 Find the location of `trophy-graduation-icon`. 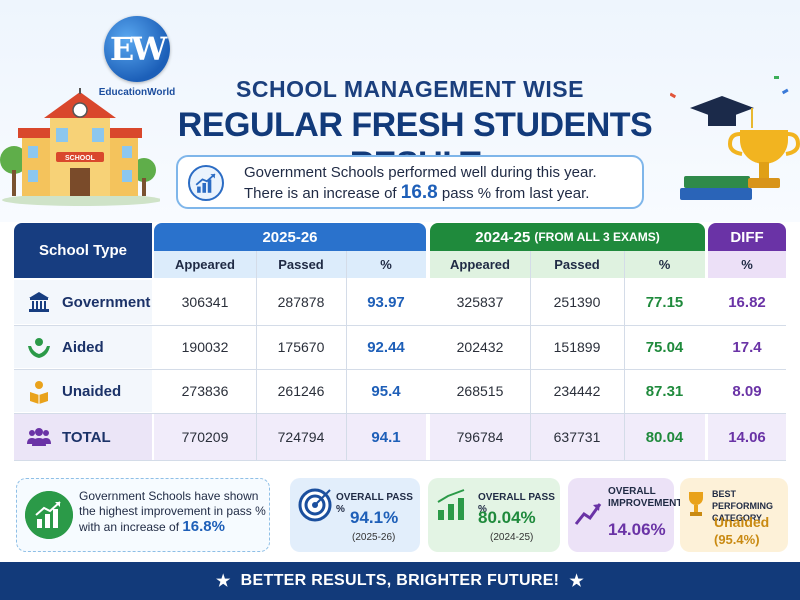

trophy-graduation-icon is located at coordinates (735, 138).